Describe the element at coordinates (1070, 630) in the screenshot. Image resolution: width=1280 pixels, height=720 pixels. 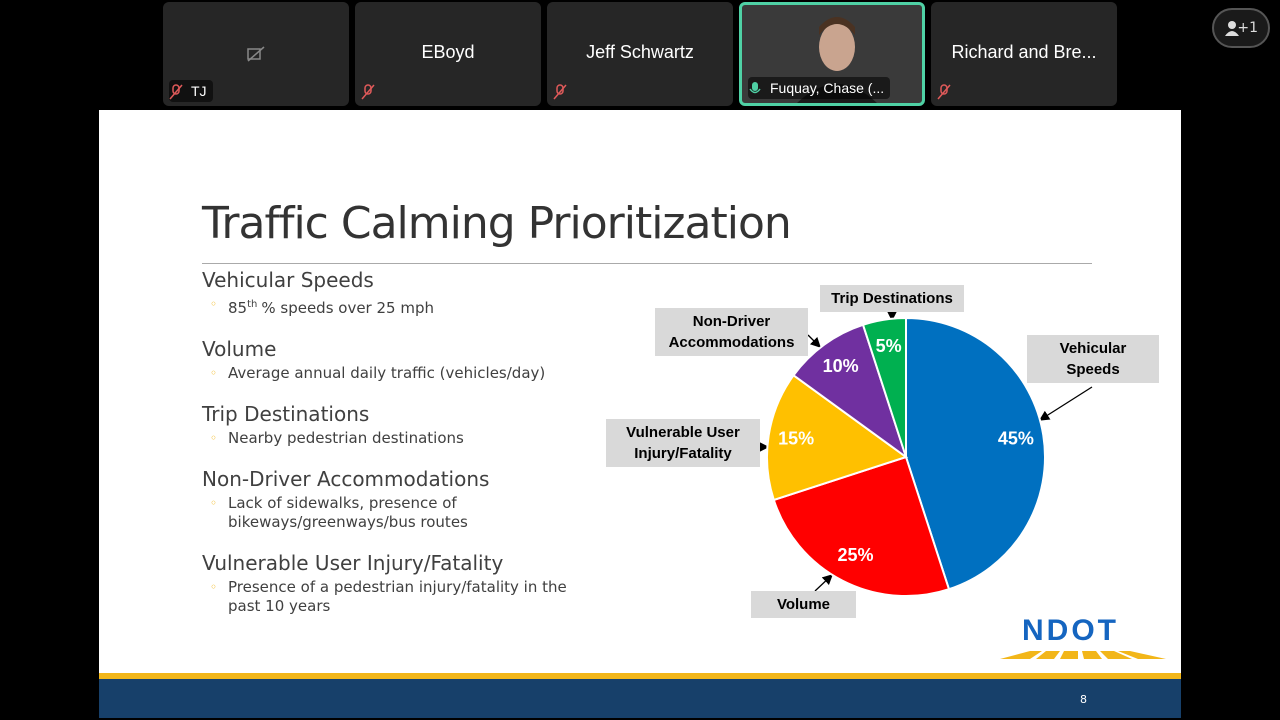
I see `logo: NDOT` at that location.